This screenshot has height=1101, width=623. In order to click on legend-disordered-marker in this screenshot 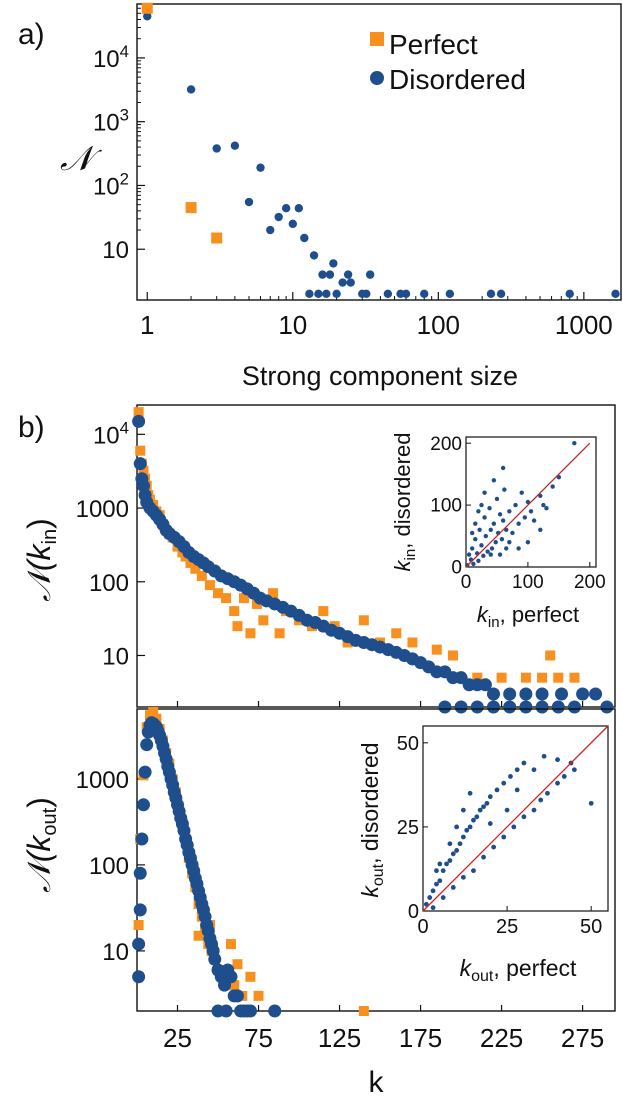, I will do `click(377, 78)`.